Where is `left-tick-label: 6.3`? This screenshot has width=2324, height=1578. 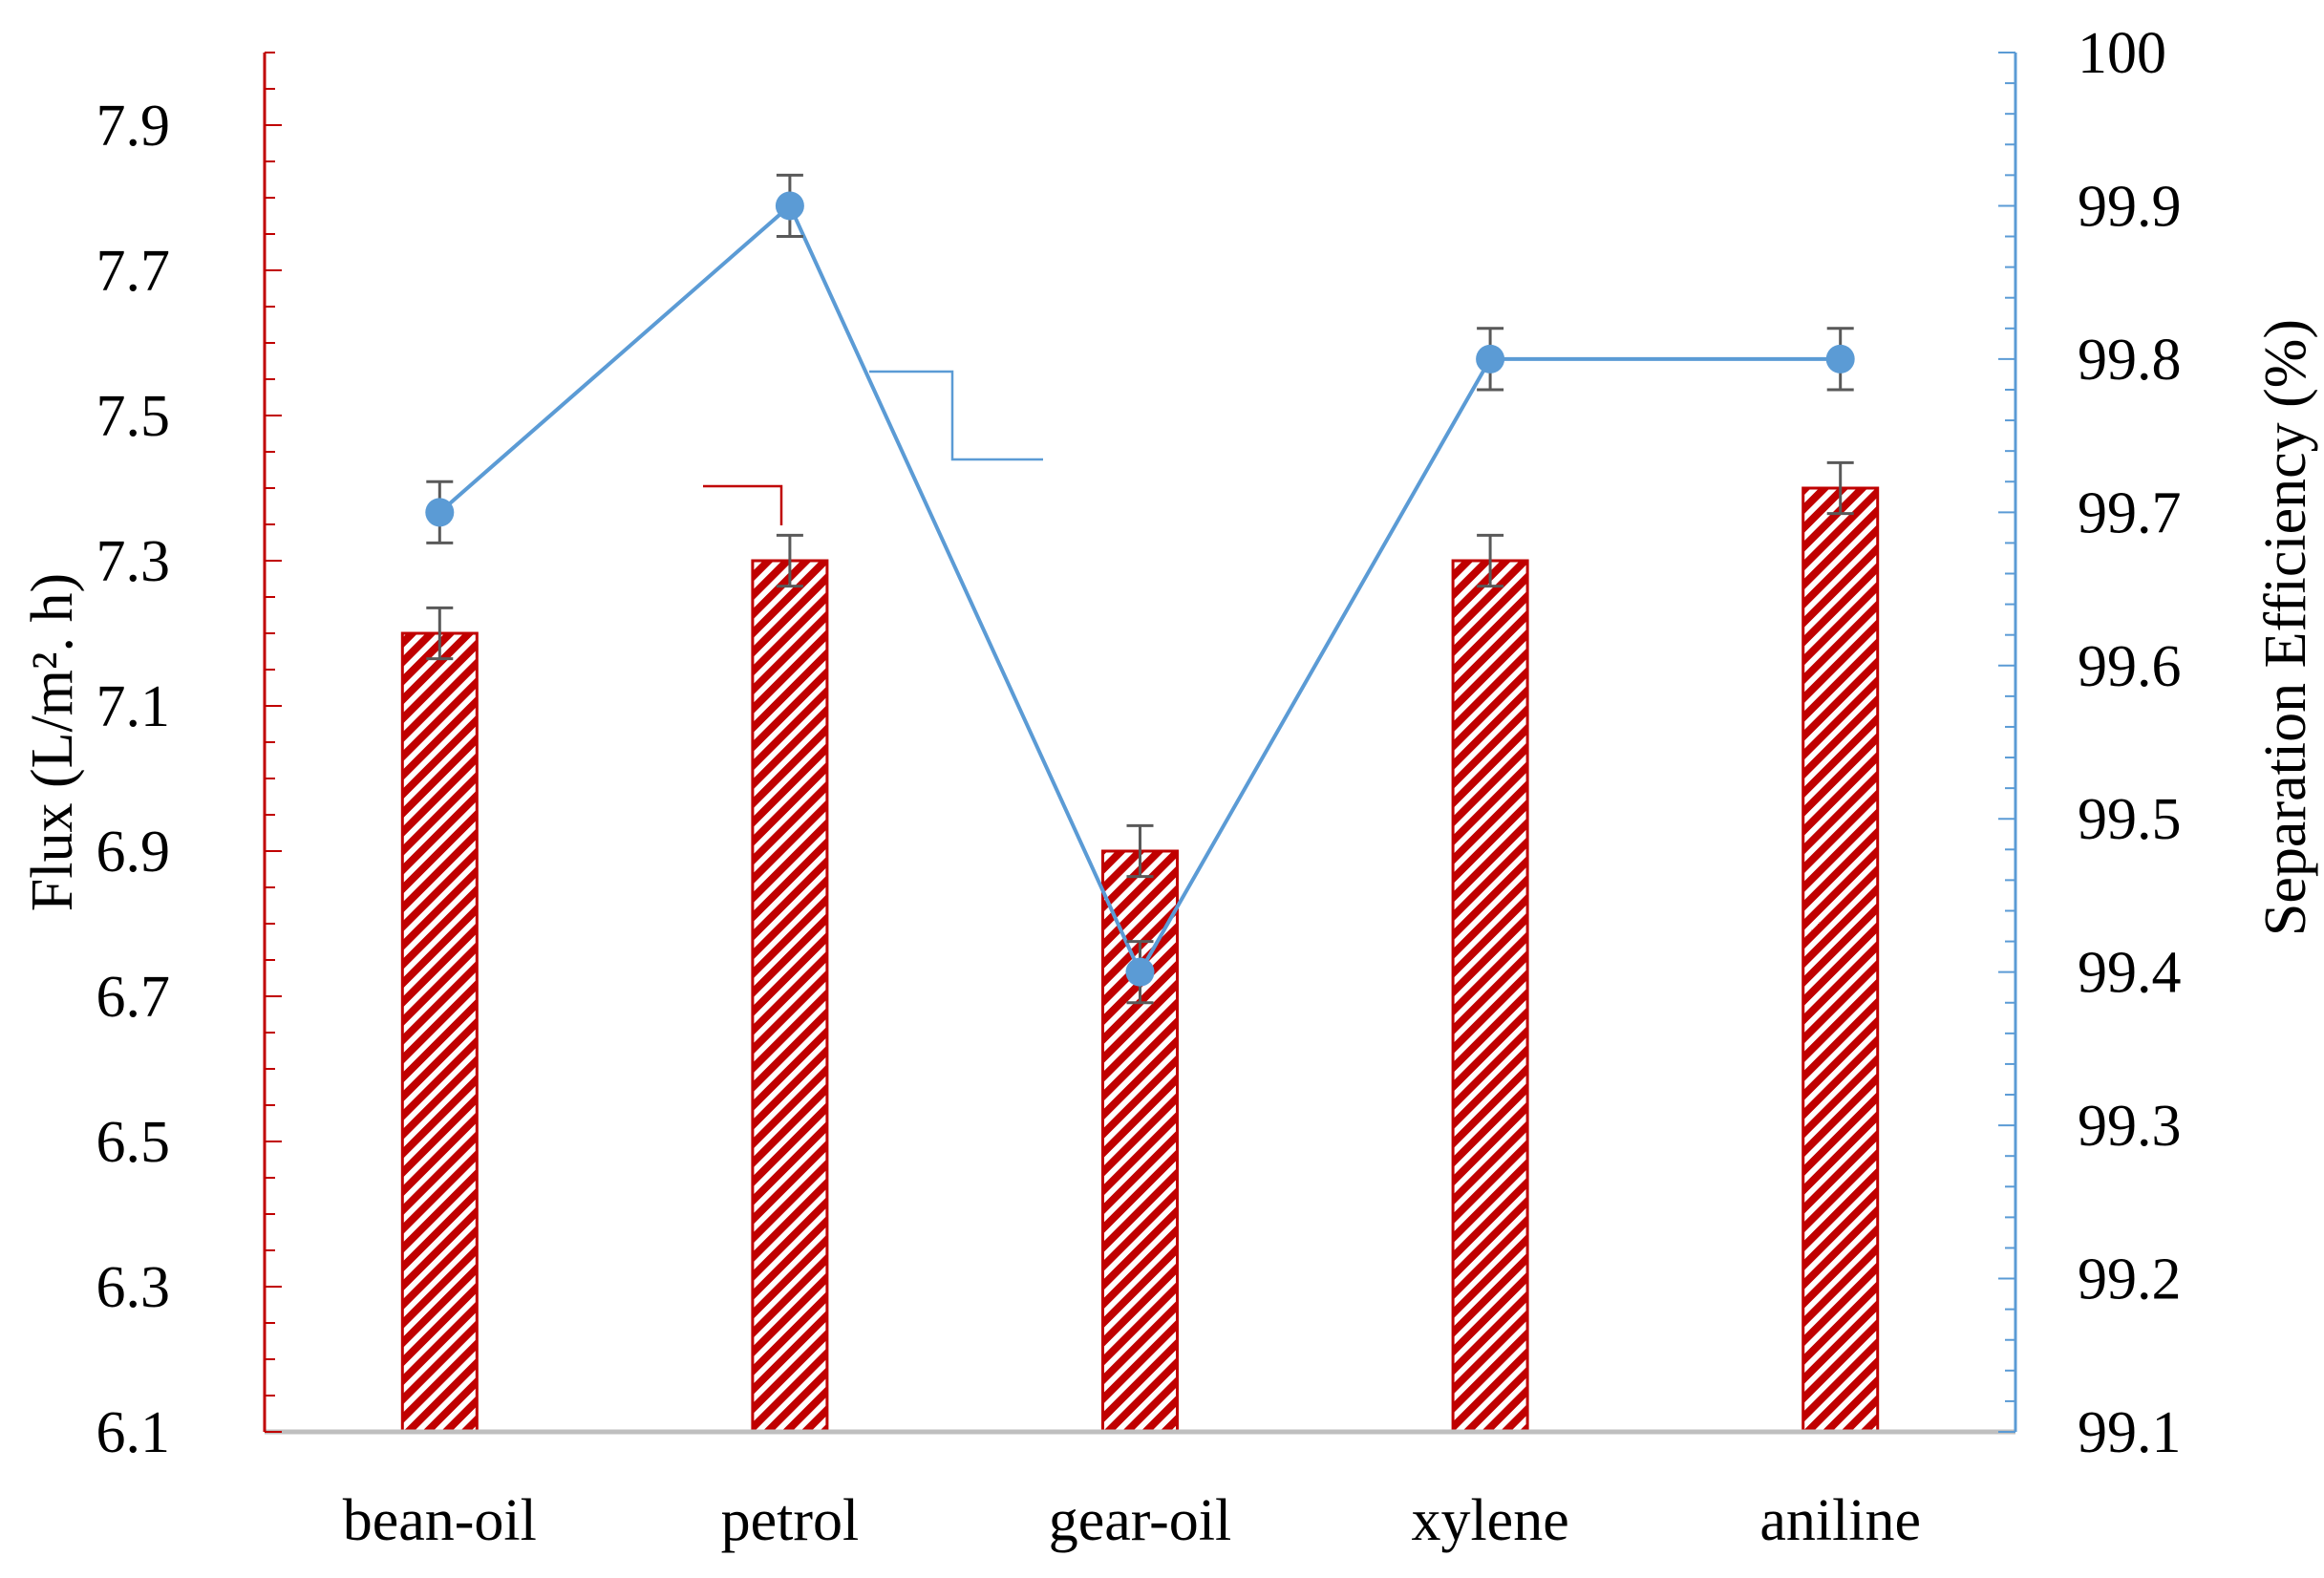 left-tick-label: 6.3 is located at coordinates (133, 1287).